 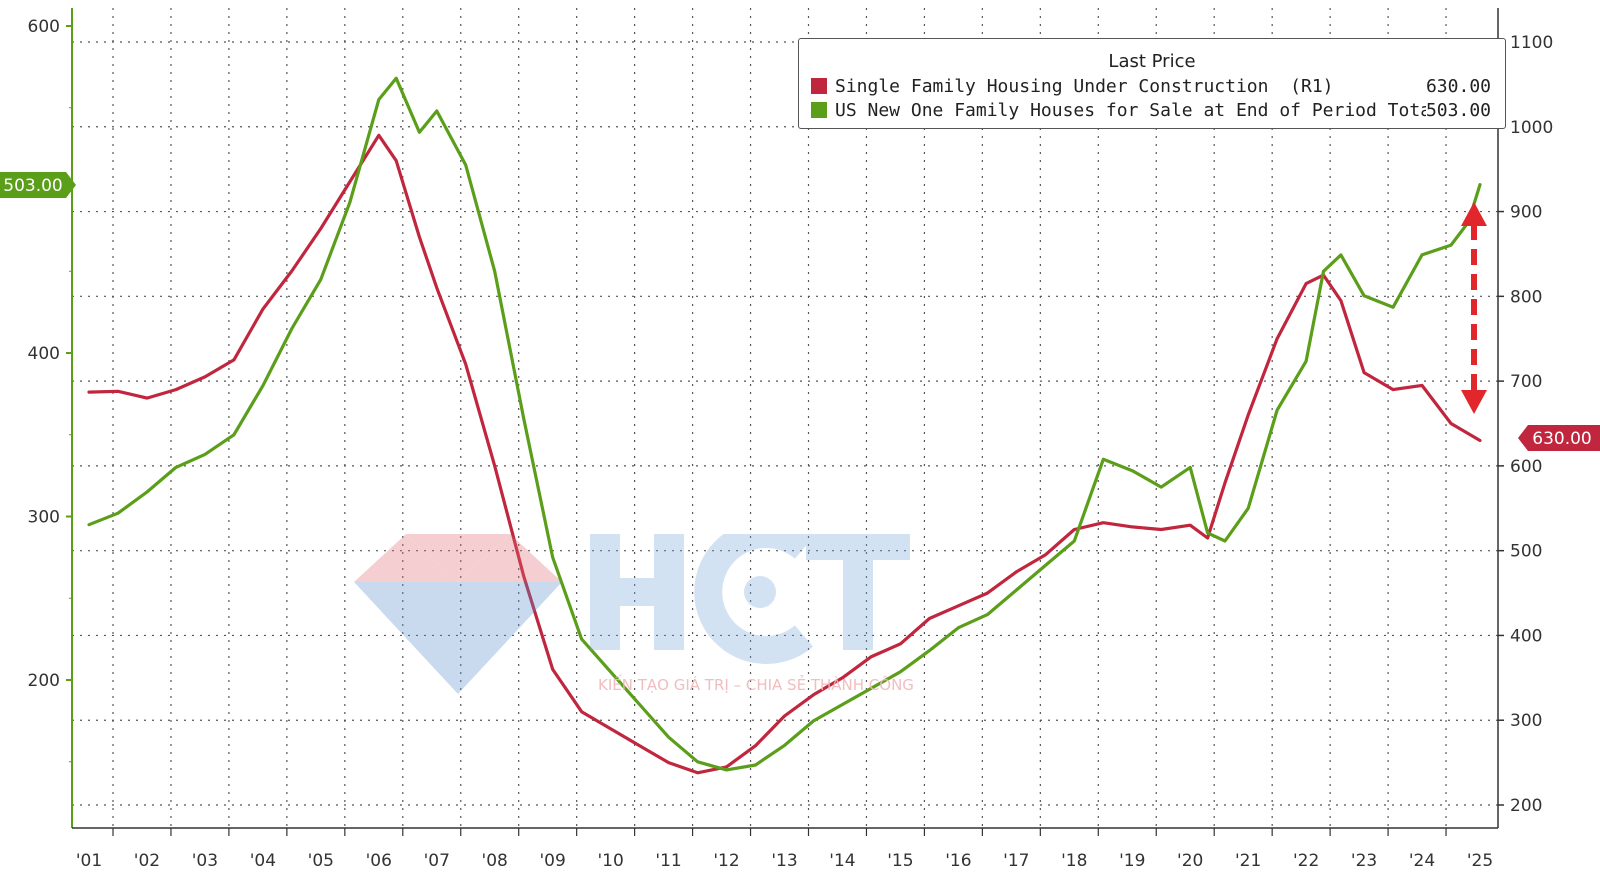 What do you see at coordinates (495, 861) in the screenshot?
I see `x-tick-label: '08` at bounding box center [495, 861].